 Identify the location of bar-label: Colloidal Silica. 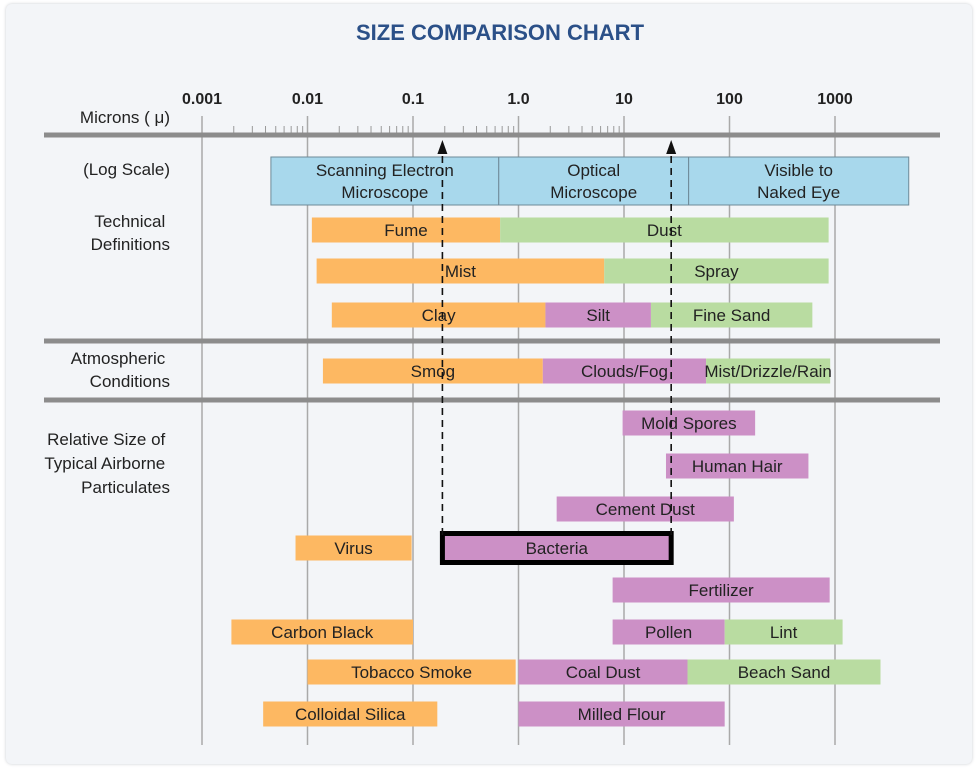
(350, 714).